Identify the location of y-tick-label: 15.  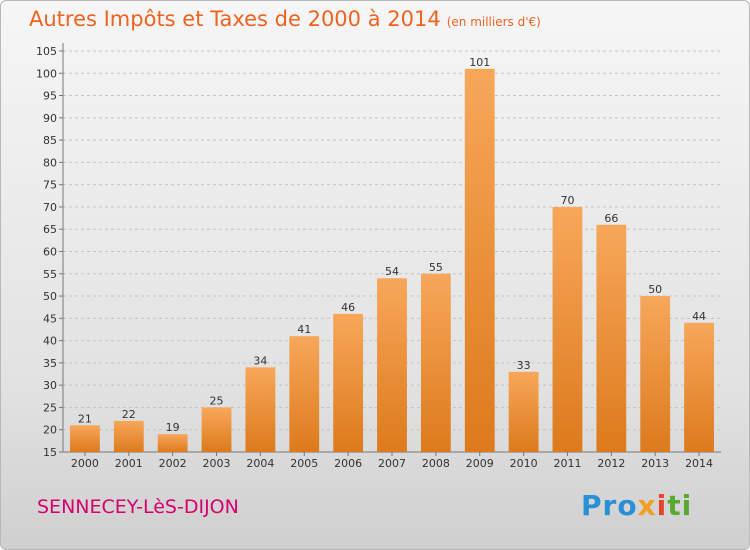
(50, 452).